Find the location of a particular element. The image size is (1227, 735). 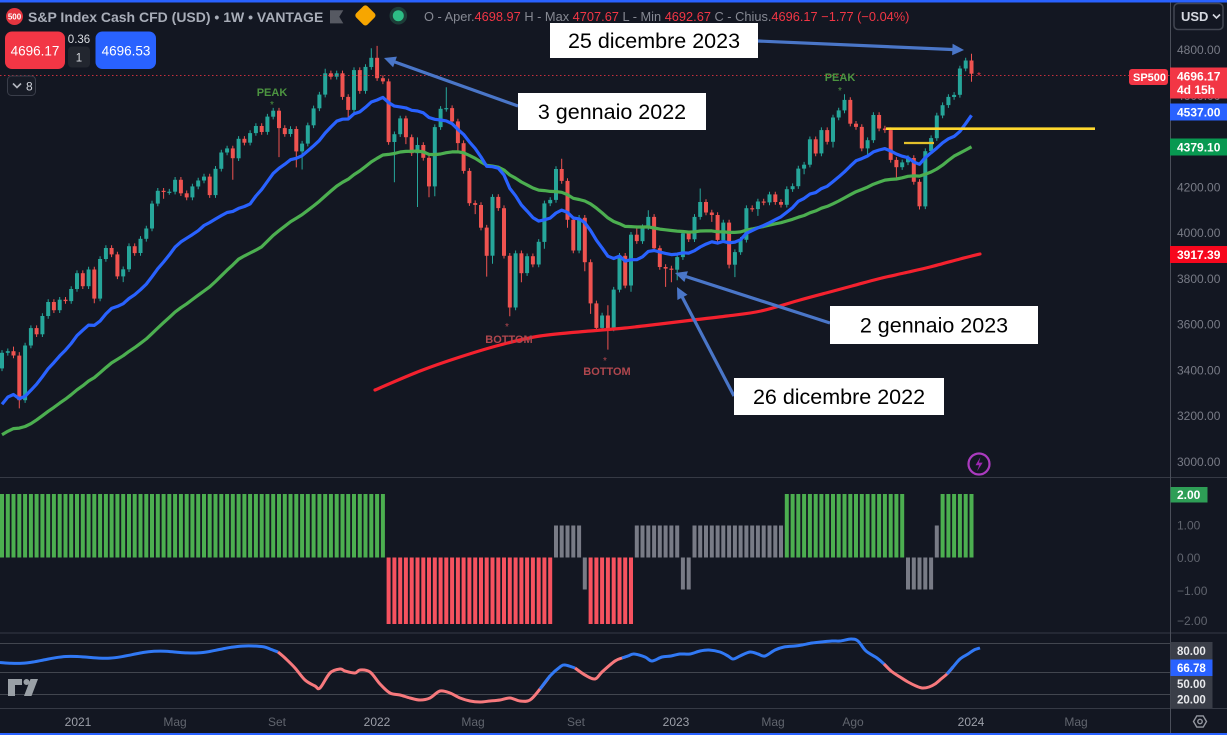

svg-text: 0.36 is located at coordinates (79, 40).